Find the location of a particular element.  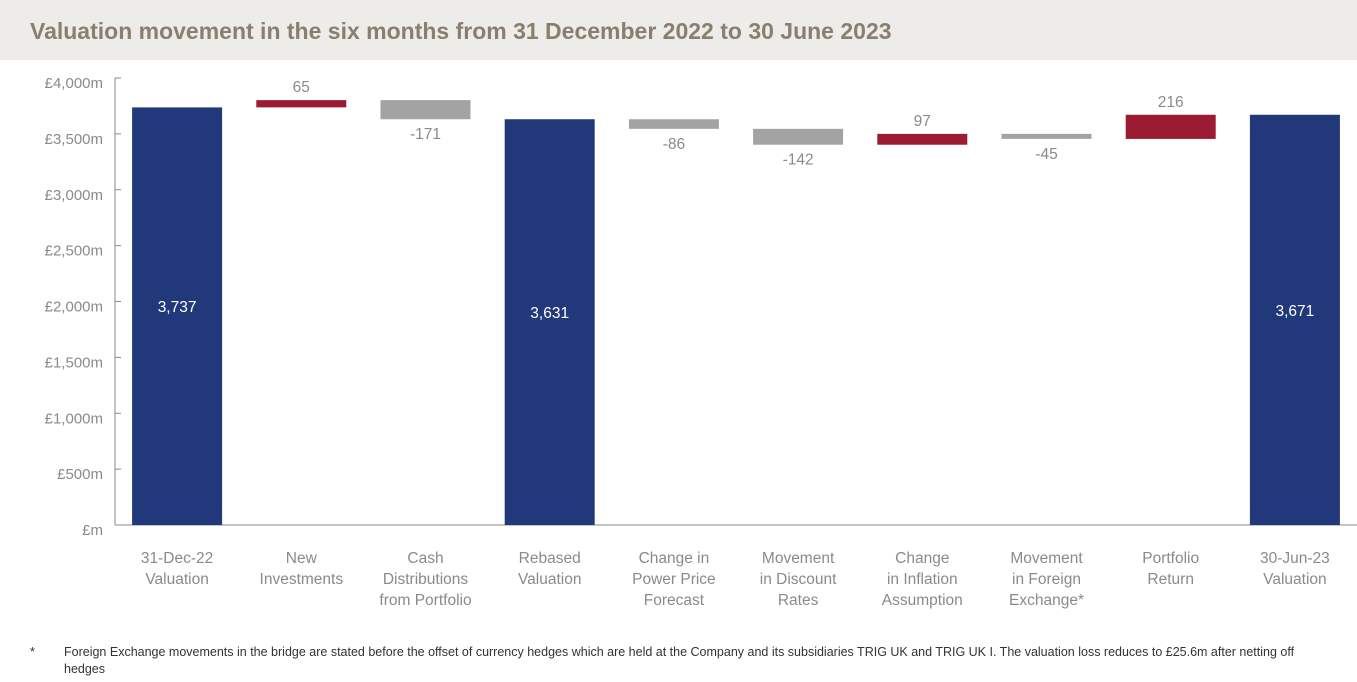

category-label-line: Return is located at coordinates (1170, 579).